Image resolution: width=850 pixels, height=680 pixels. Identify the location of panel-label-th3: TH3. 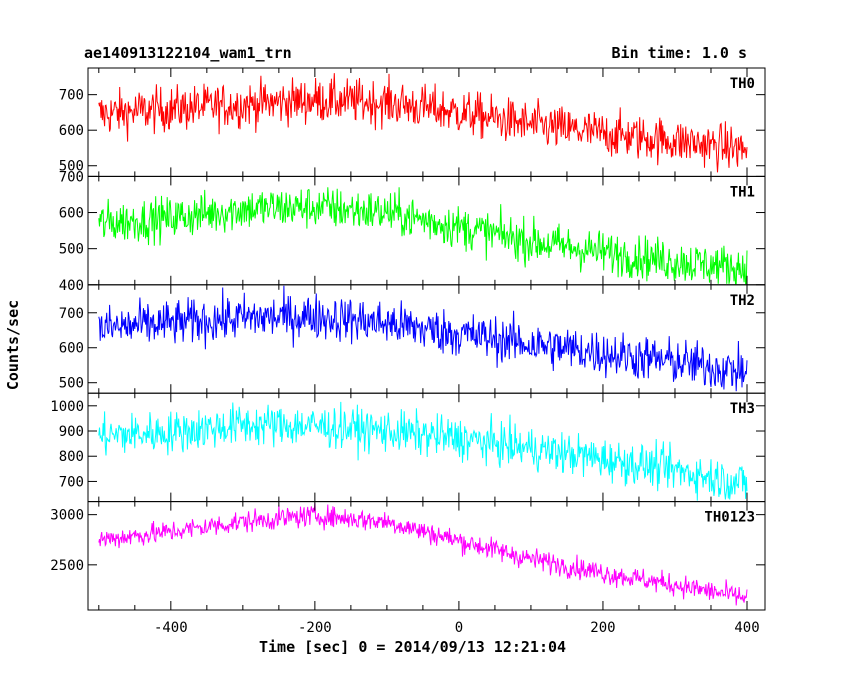
(742, 409).